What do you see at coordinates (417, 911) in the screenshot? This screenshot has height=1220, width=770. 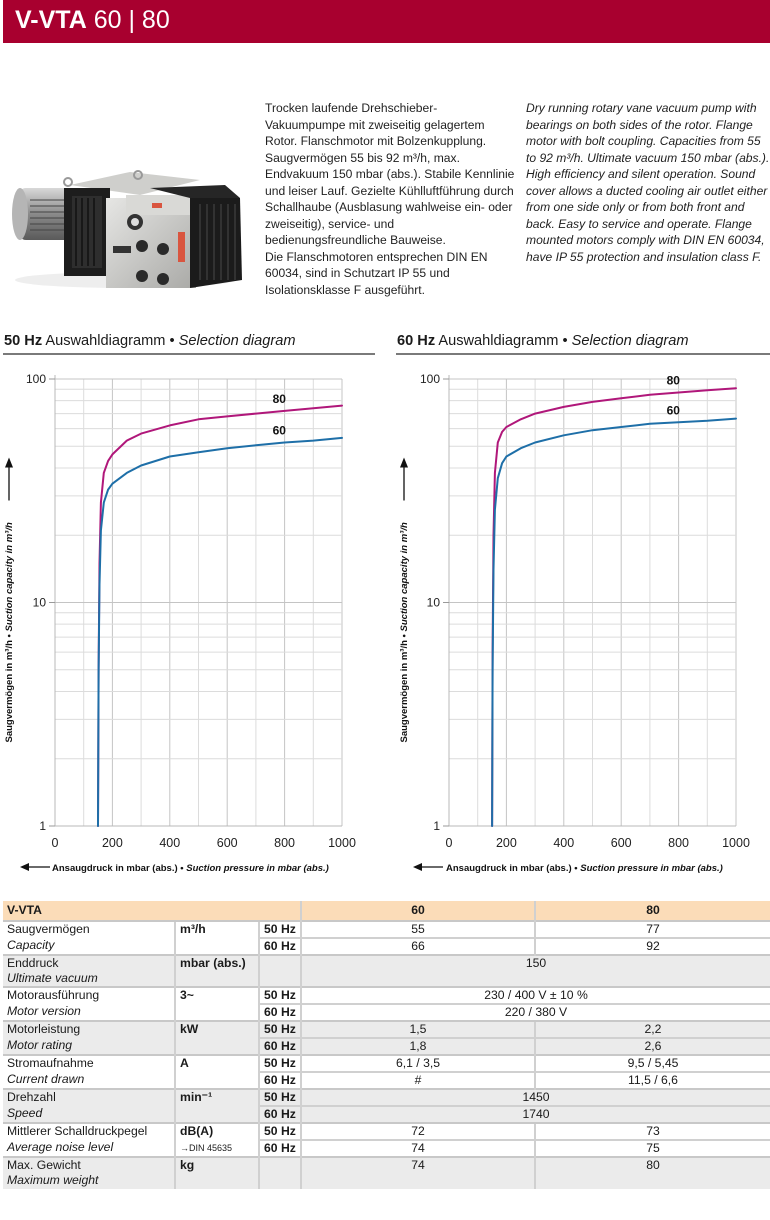 I see `table-header-col-60: 60` at bounding box center [417, 911].